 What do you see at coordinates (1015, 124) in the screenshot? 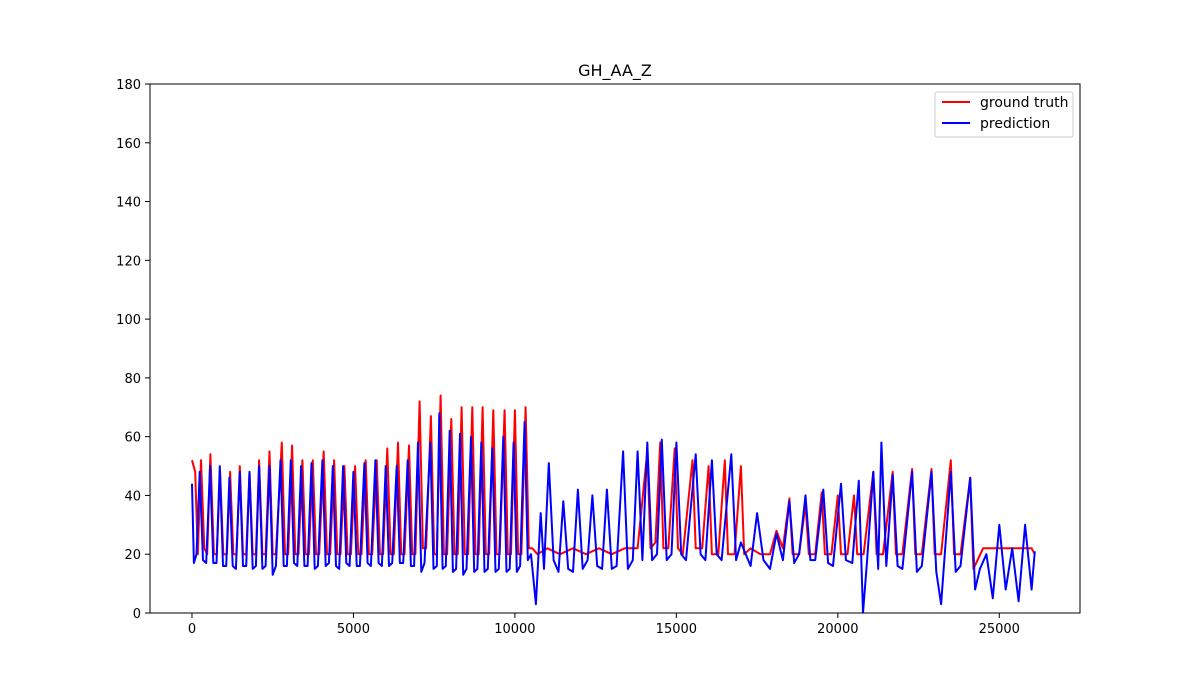
I see `legend-label-prediction: prediction` at bounding box center [1015, 124].